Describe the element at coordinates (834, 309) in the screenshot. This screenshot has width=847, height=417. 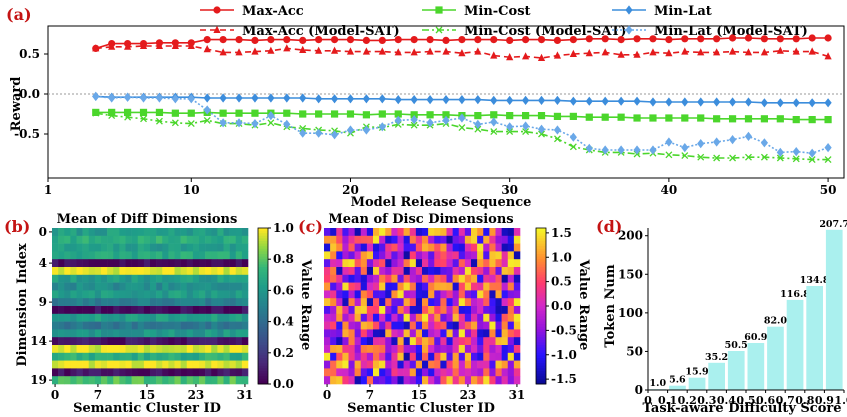
I see `bar` at that location.